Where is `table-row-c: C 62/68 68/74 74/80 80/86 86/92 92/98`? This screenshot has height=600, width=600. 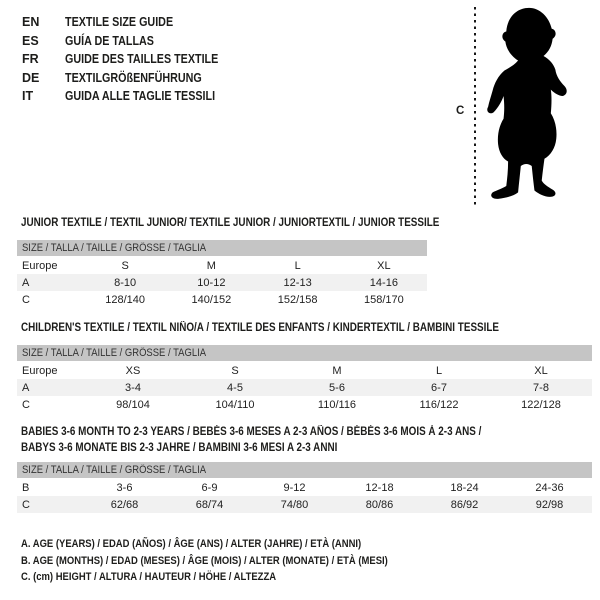
table-row-c: C 62/68 68/74 74/80 80/86 86/92 92/98 is located at coordinates (304, 504).